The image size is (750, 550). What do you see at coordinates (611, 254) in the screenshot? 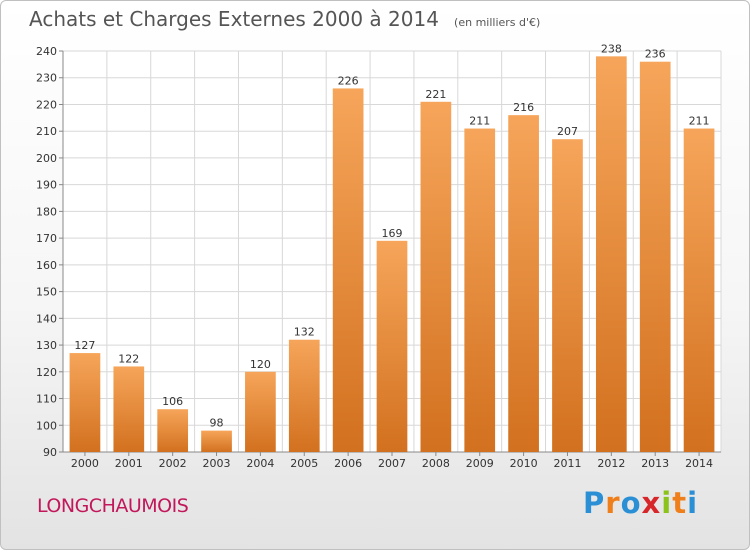
I see `bar-2012` at bounding box center [611, 254].